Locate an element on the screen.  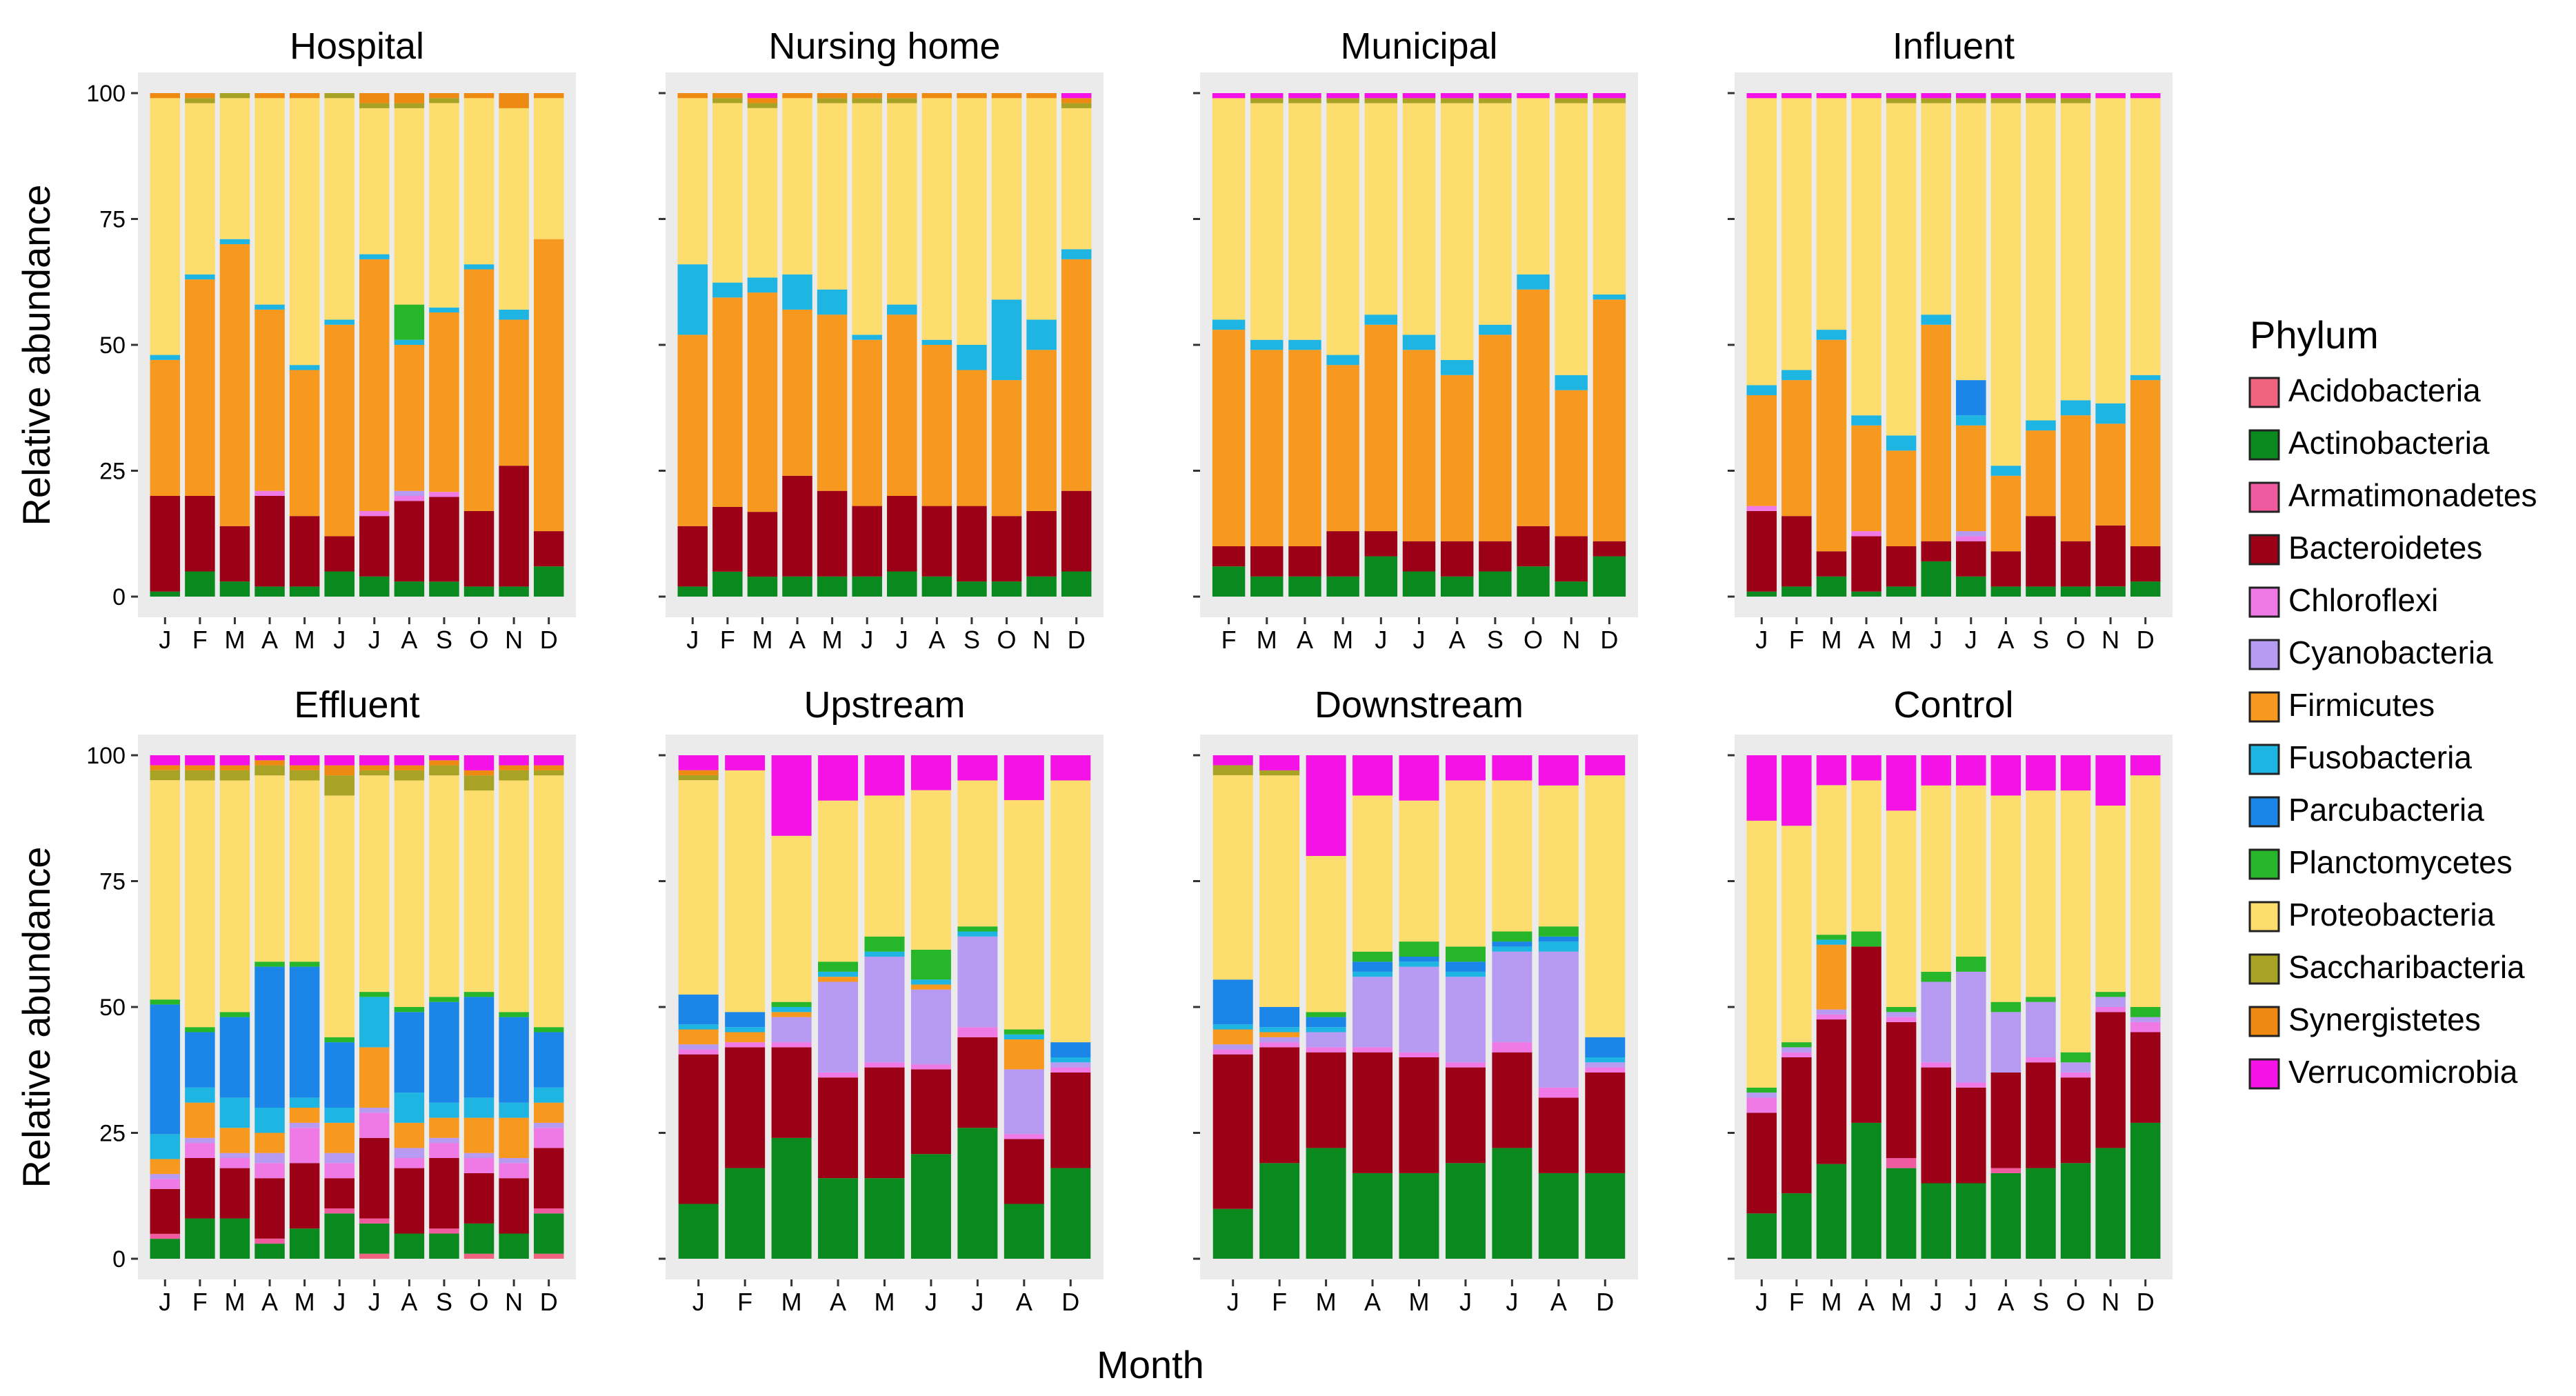
legend-label: Verrucomicrobia is located at coordinates (2403, 1072).